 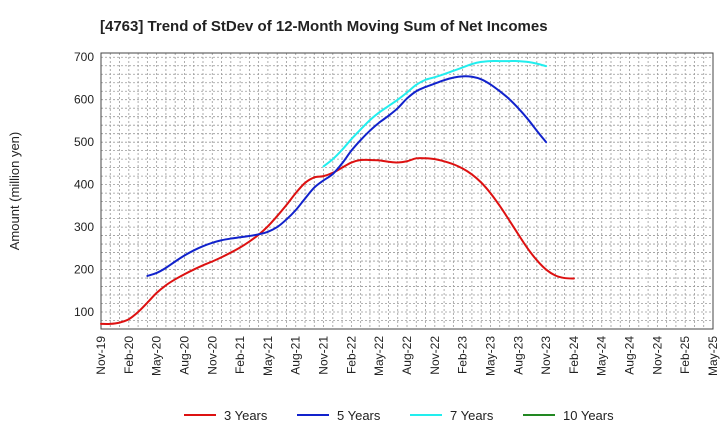 What do you see at coordinates (657, 355) in the screenshot?
I see `x-tick-label: Nov-24` at bounding box center [657, 355].